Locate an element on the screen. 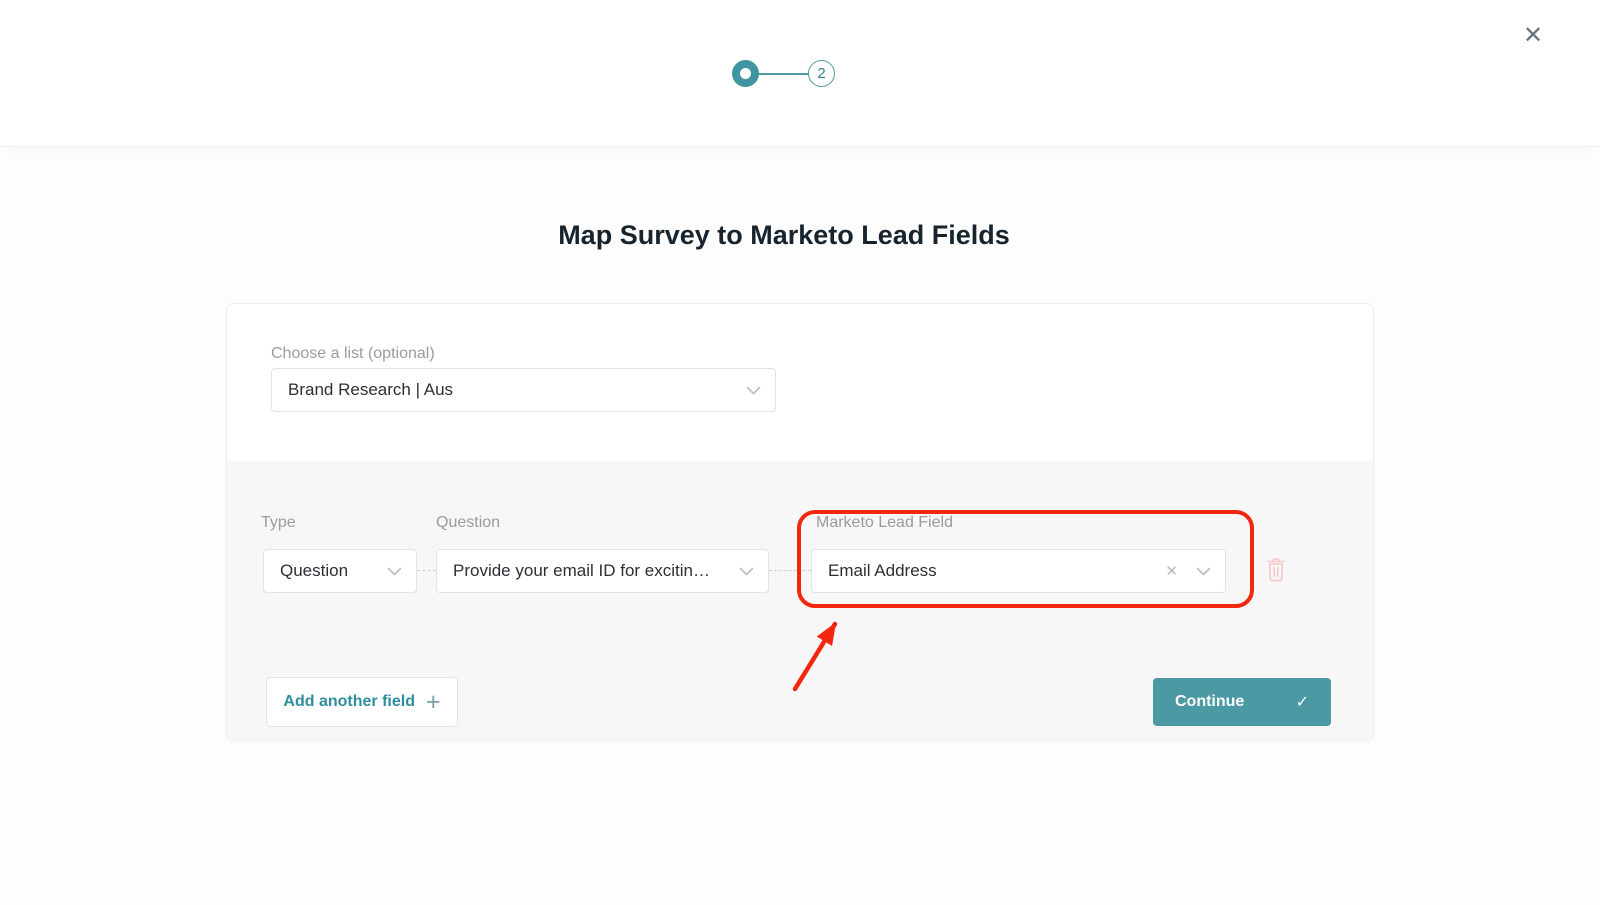 This screenshot has width=1600, height=905. stepper: 2 is located at coordinates (783, 73).